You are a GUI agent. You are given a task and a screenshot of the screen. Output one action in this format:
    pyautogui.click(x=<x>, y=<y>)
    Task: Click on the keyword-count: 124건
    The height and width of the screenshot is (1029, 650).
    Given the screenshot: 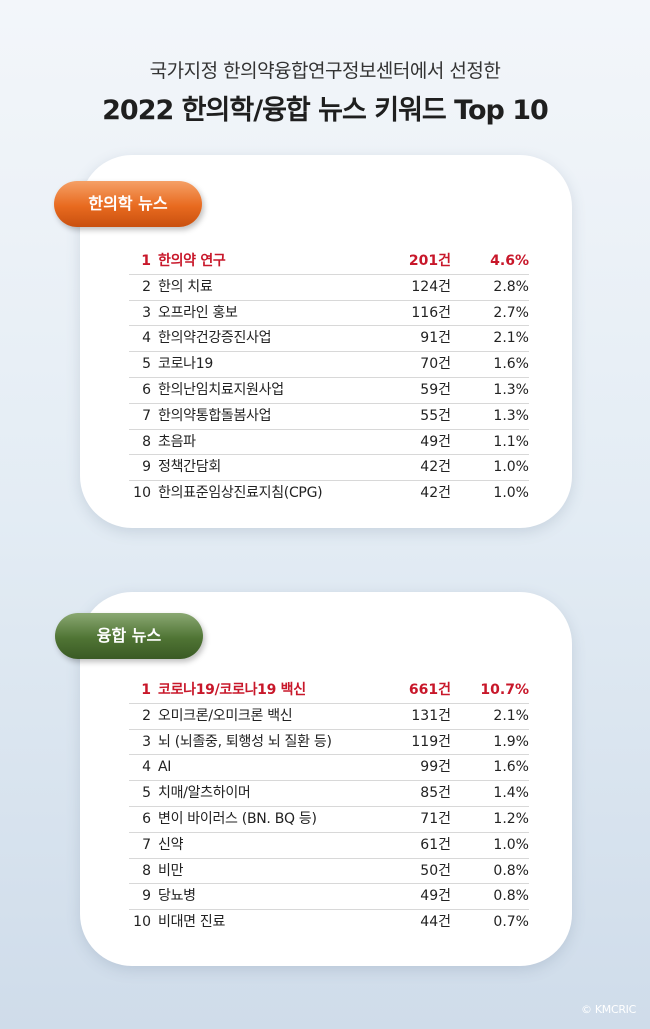 What is the action you would take?
    pyautogui.click(x=431, y=286)
    